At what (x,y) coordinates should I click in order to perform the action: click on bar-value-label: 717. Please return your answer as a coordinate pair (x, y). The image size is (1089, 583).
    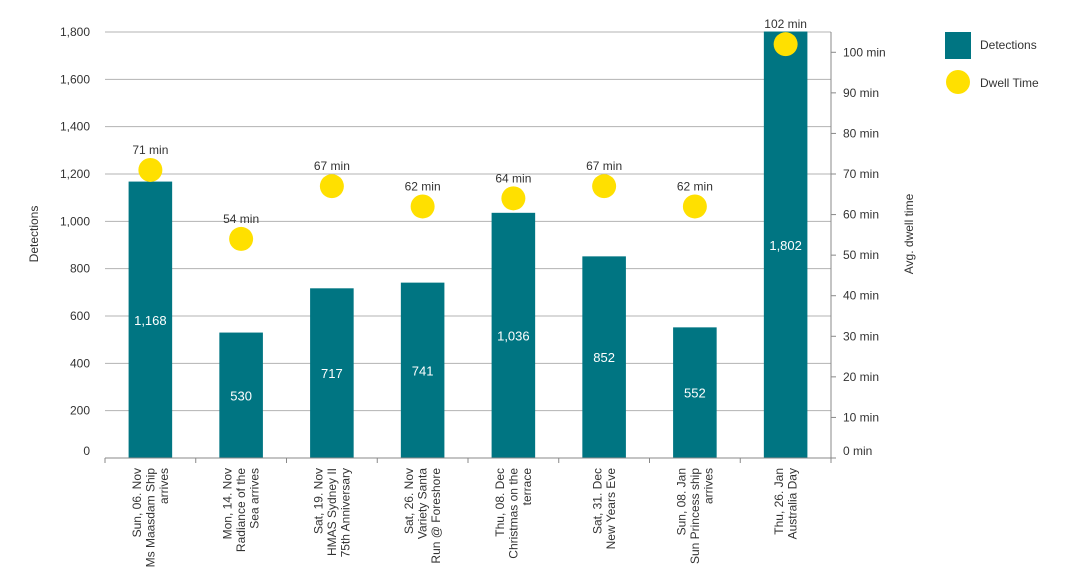
    Looking at the image, I should click on (332, 373).